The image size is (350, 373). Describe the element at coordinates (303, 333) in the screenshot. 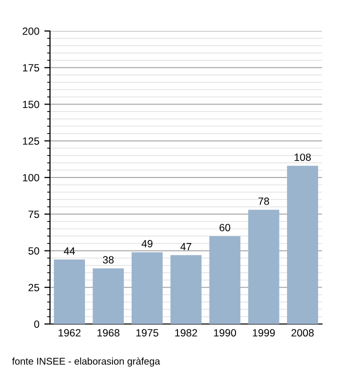

I see `x-tick-label: 2008` at that location.